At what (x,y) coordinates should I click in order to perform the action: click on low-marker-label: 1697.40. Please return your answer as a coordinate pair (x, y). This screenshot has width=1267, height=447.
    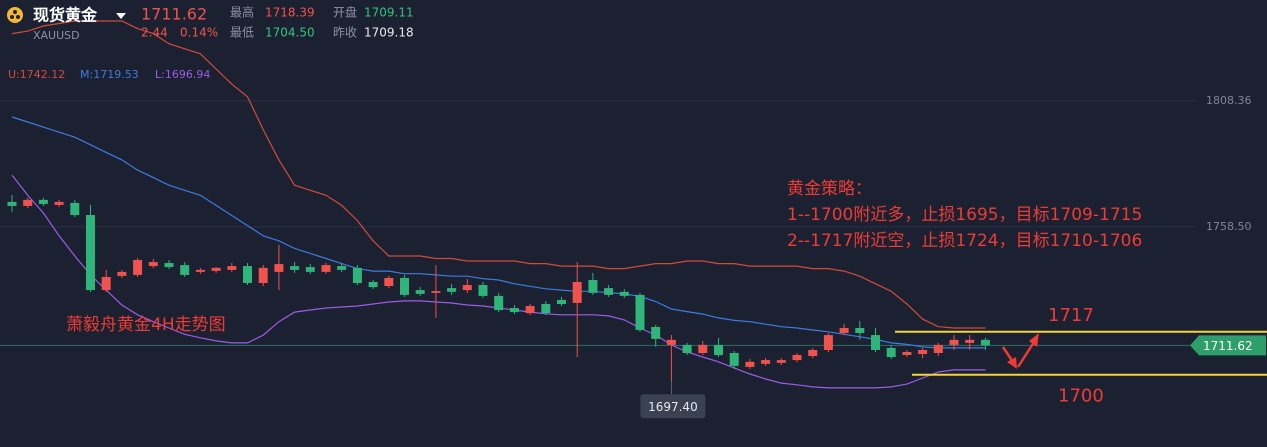
    Looking at the image, I should click on (673, 407).